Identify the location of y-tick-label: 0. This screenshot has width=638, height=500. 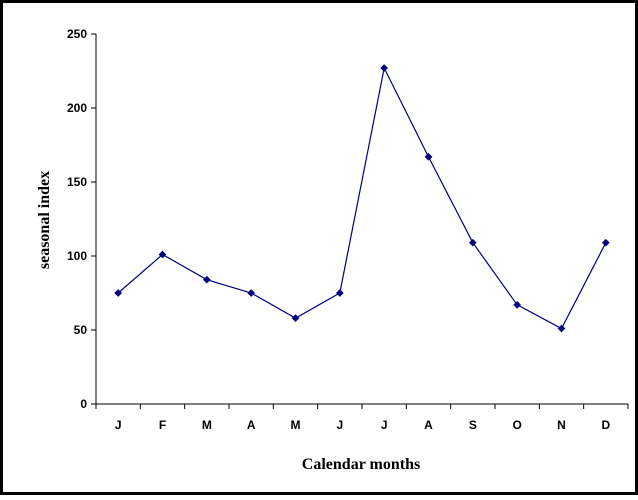
(83, 404).